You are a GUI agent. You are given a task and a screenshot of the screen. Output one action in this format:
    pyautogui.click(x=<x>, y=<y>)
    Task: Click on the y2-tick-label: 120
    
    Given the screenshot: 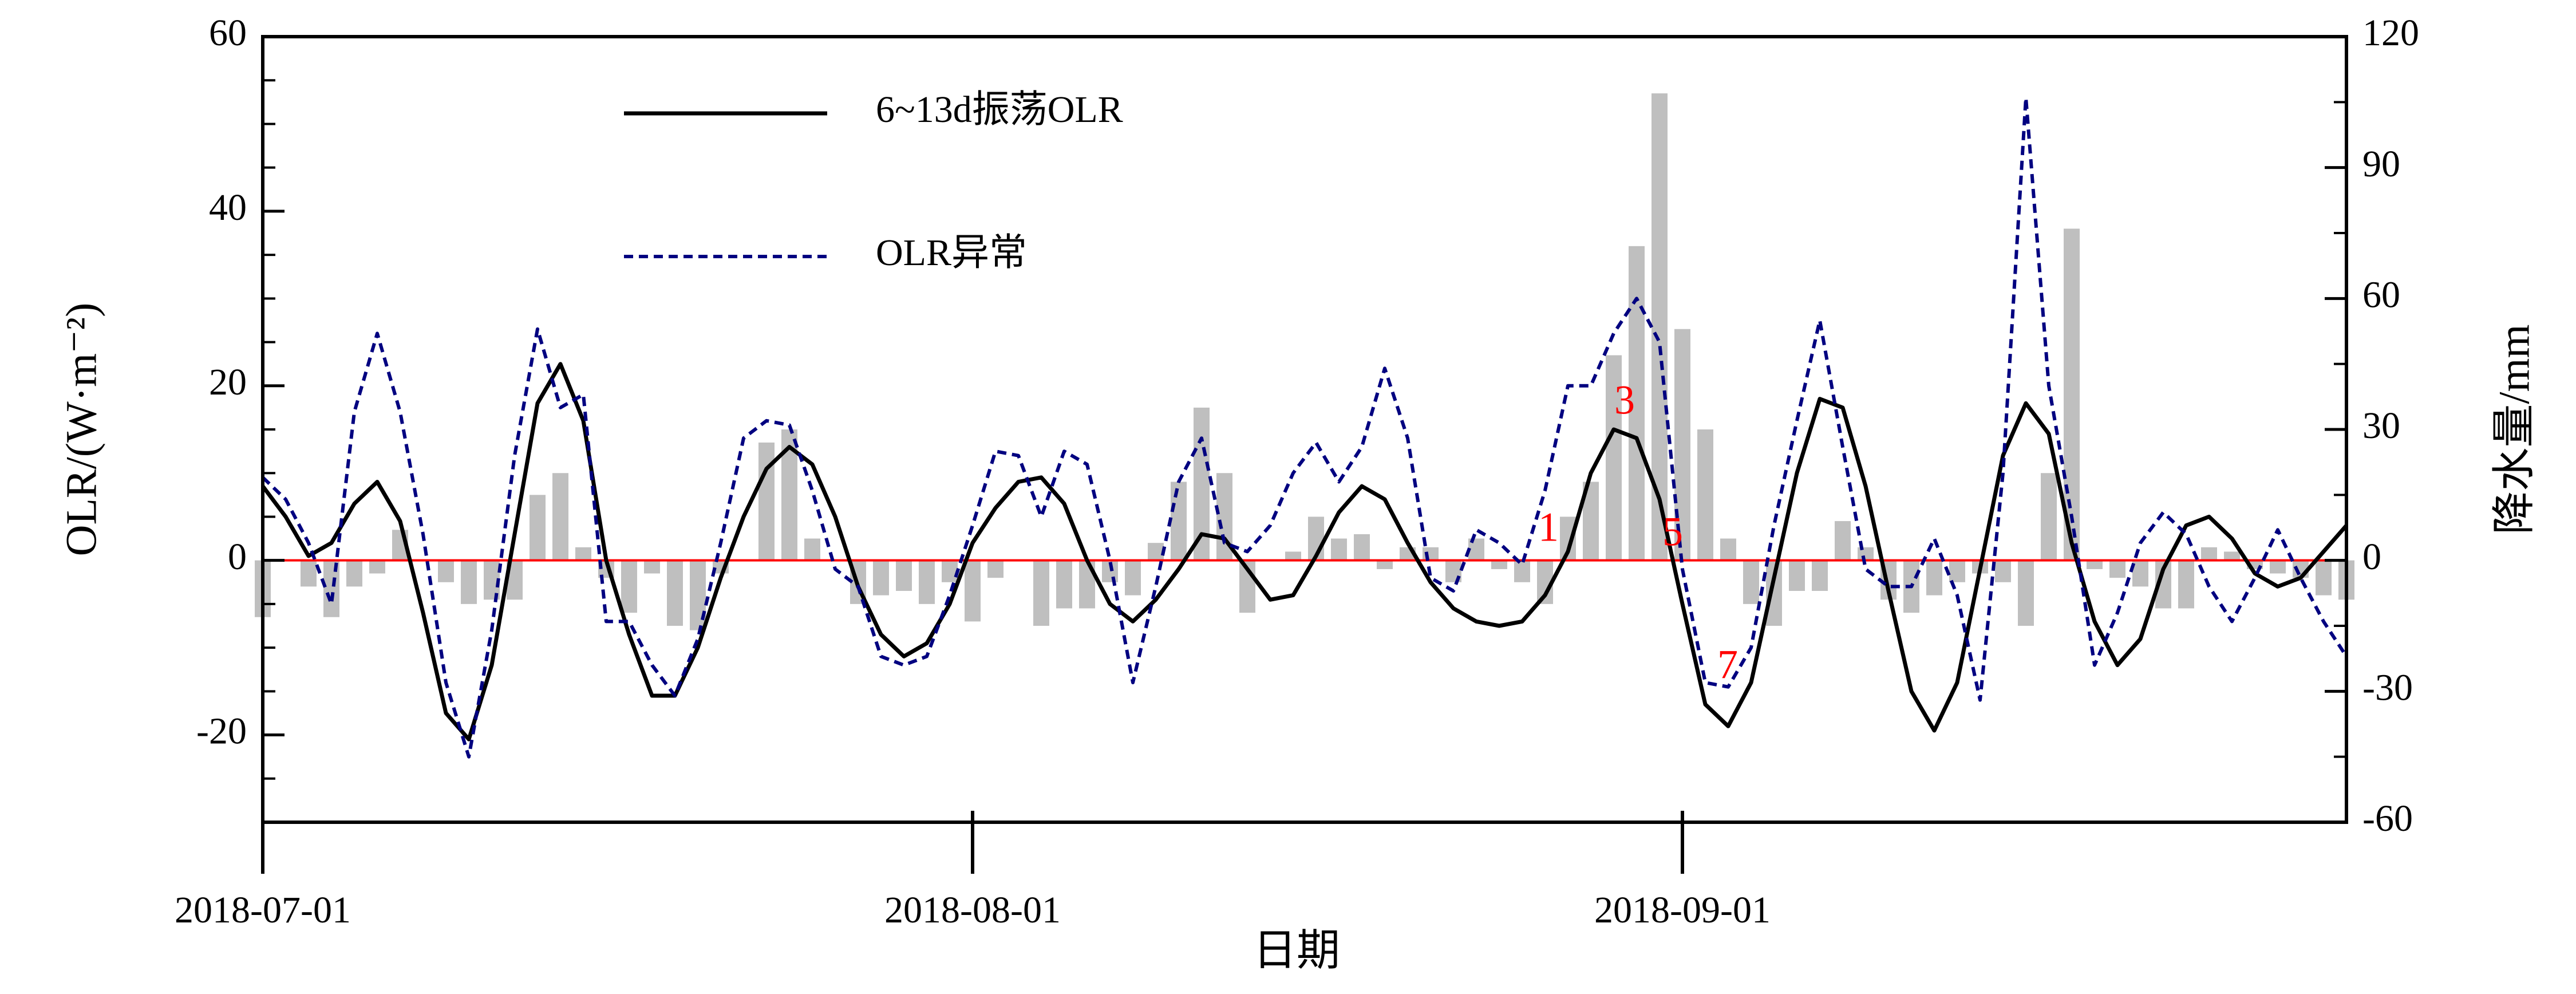 What is the action you would take?
    pyautogui.click(x=2390, y=33)
    